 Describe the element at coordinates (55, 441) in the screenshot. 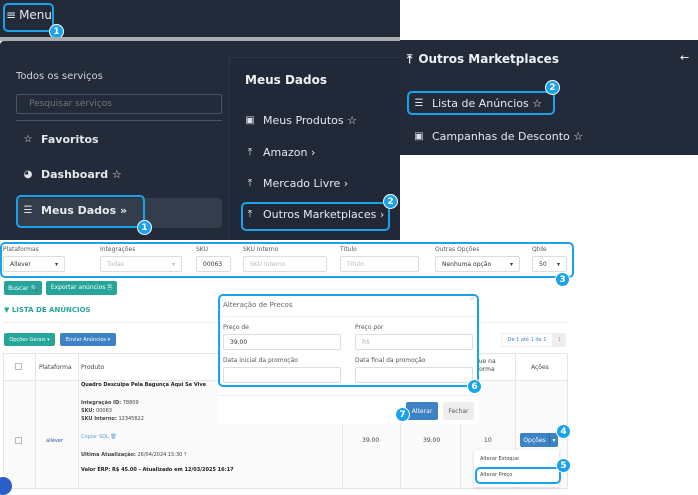

I see `allever-logo: allever` at that location.